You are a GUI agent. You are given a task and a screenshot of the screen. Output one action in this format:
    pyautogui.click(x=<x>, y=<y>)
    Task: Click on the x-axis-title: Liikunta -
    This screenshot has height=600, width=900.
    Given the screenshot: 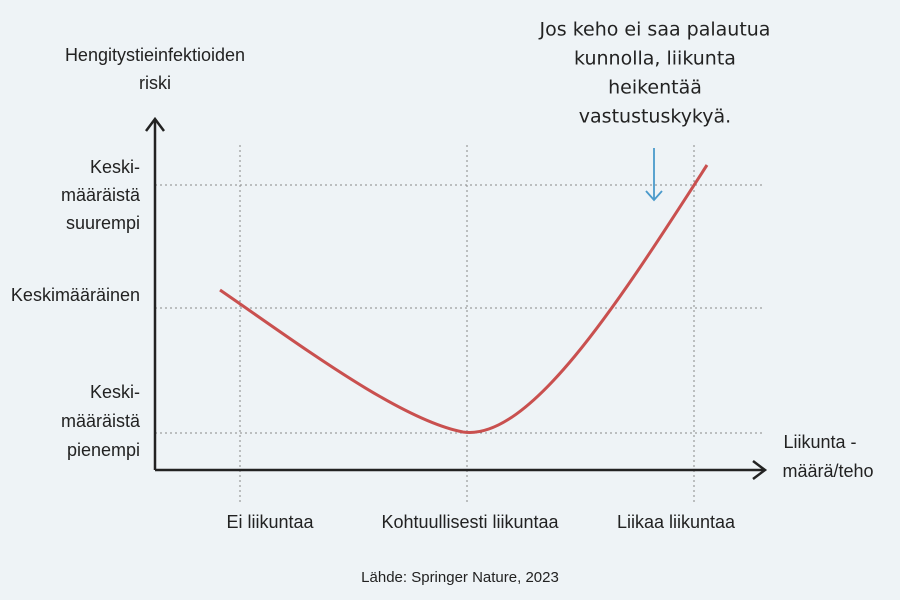 What is the action you would take?
    pyautogui.click(x=819, y=442)
    